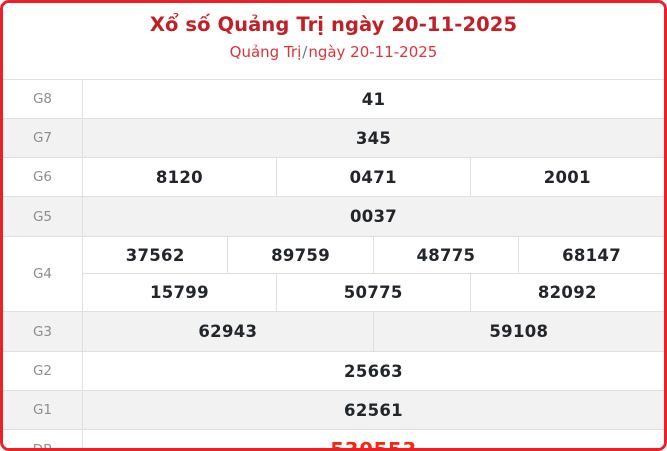 The width and height of the screenshot is (667, 451). What do you see at coordinates (43, 138) in the screenshot?
I see `prize-label-g7: G7` at bounding box center [43, 138].